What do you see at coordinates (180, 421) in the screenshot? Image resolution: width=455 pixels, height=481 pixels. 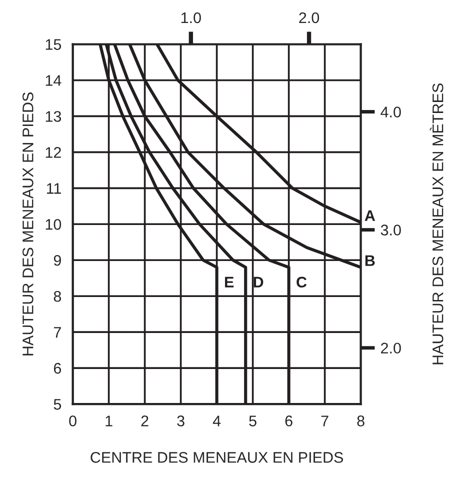 I see `x-tick-label: 3` at bounding box center [180, 421].